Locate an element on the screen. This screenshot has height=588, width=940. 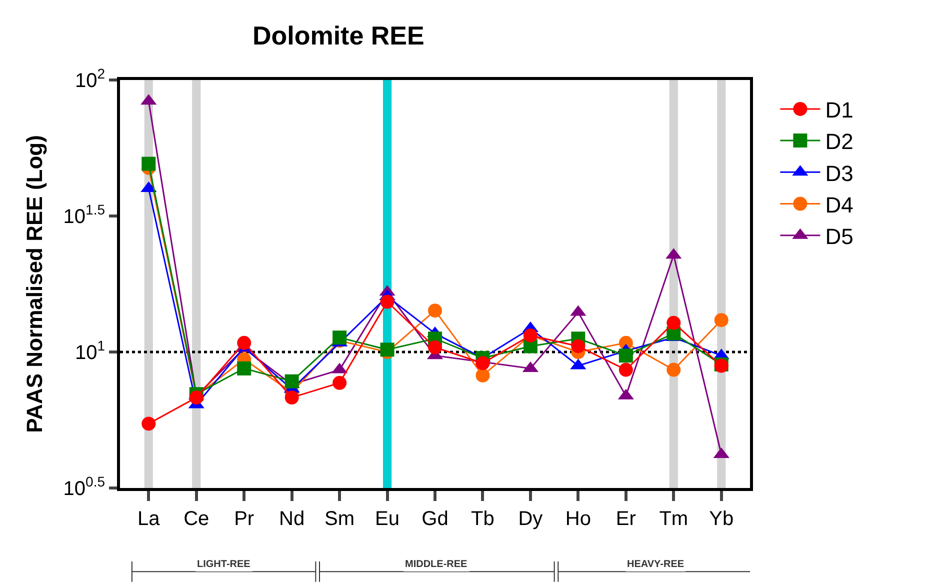
x-tick-label: Ho is located at coordinates (578, 519).